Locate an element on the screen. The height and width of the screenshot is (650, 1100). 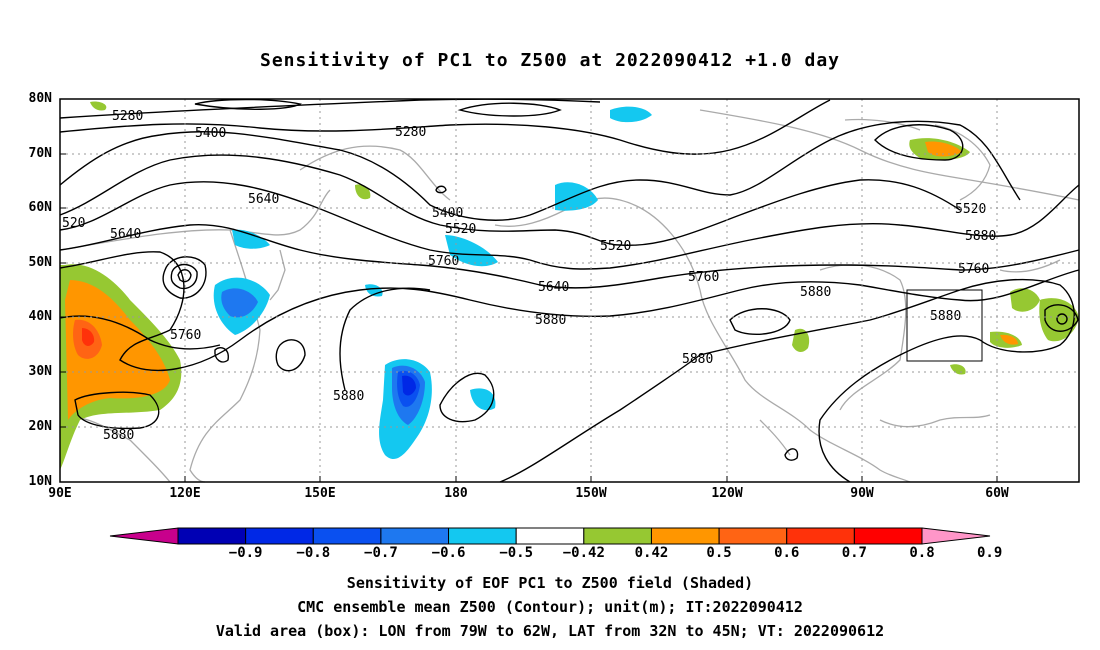
colorbar-label: 0.8 is located at coordinates (922, 553).